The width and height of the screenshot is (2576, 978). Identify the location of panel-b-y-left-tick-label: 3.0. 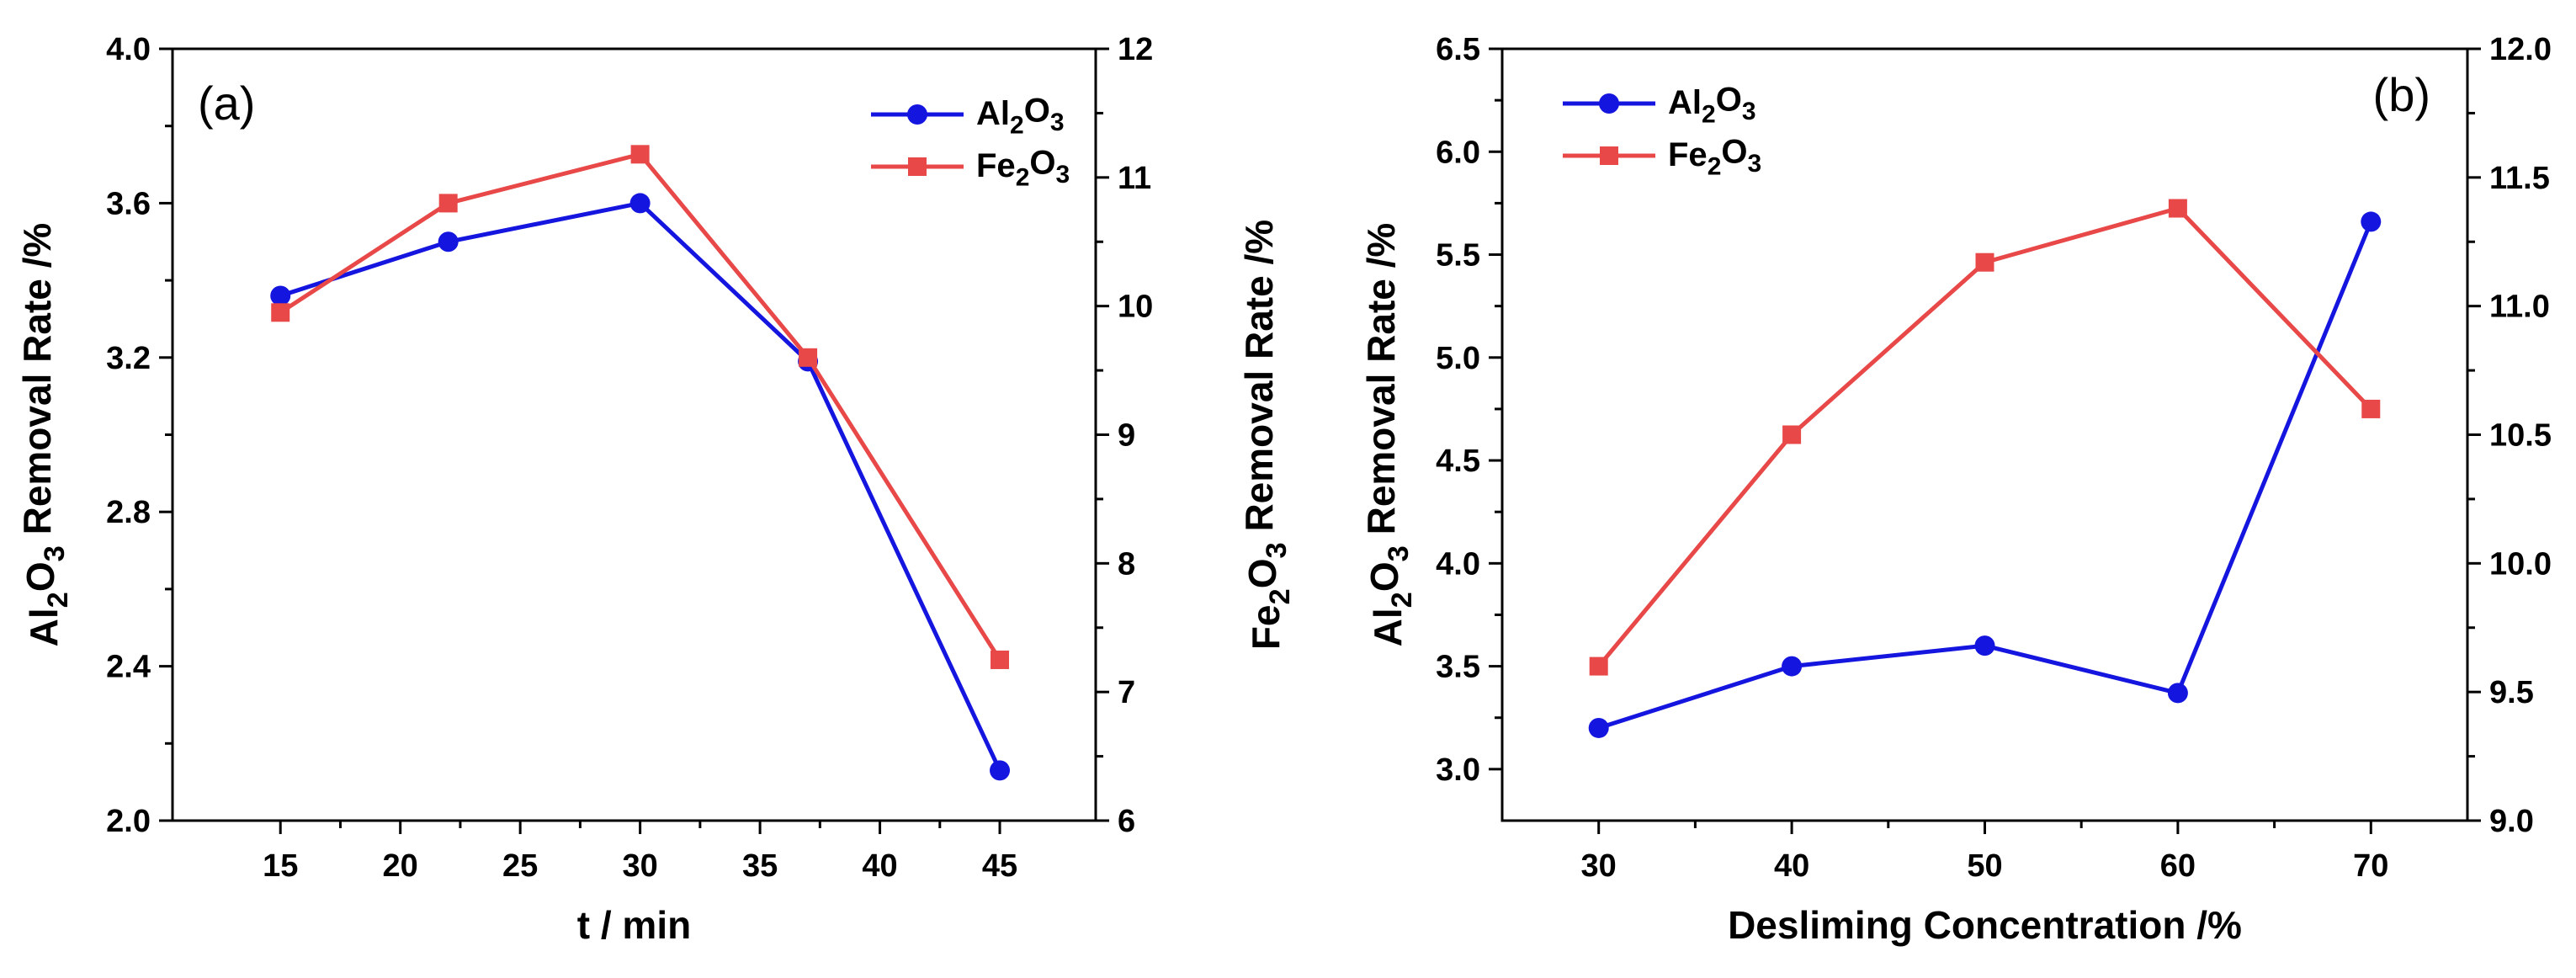
(1458, 770).